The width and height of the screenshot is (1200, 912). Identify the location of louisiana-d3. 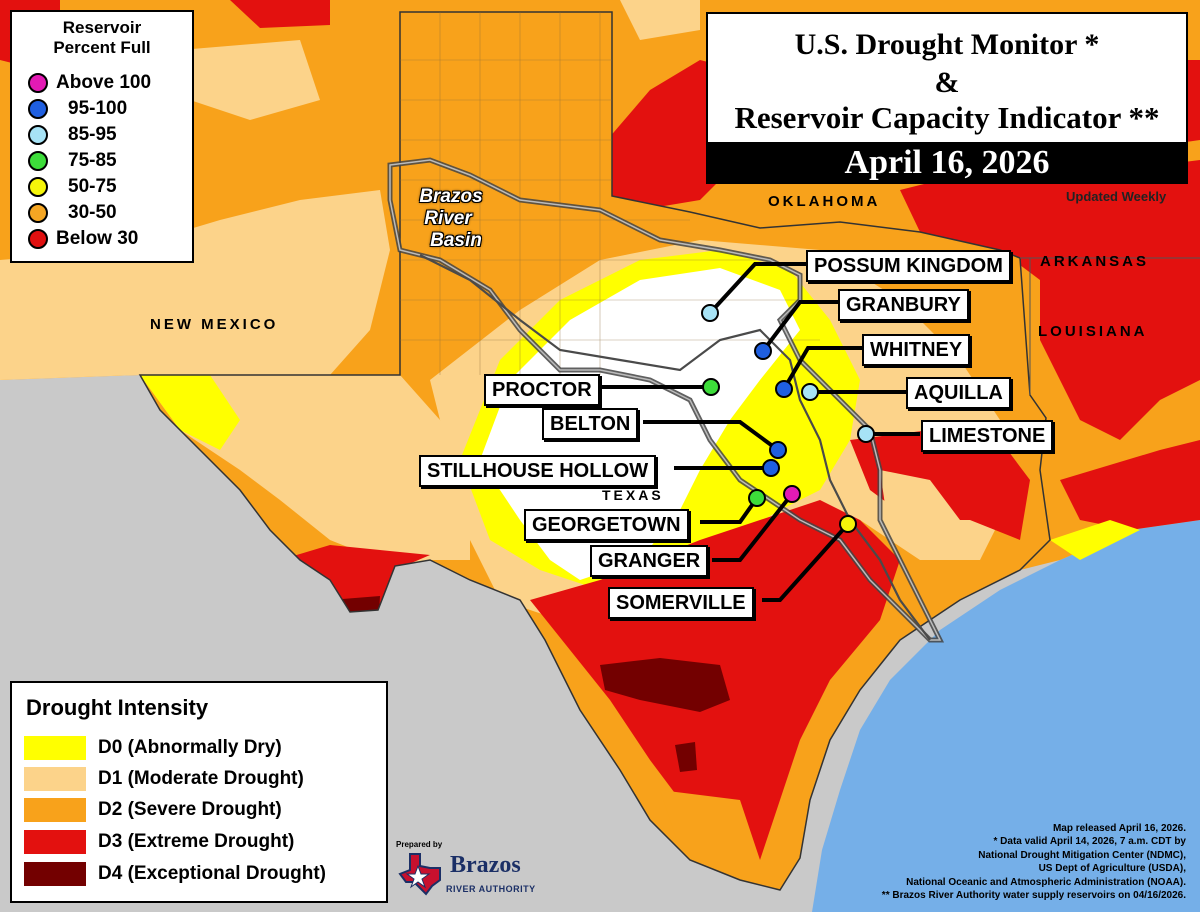
(1130, 485).